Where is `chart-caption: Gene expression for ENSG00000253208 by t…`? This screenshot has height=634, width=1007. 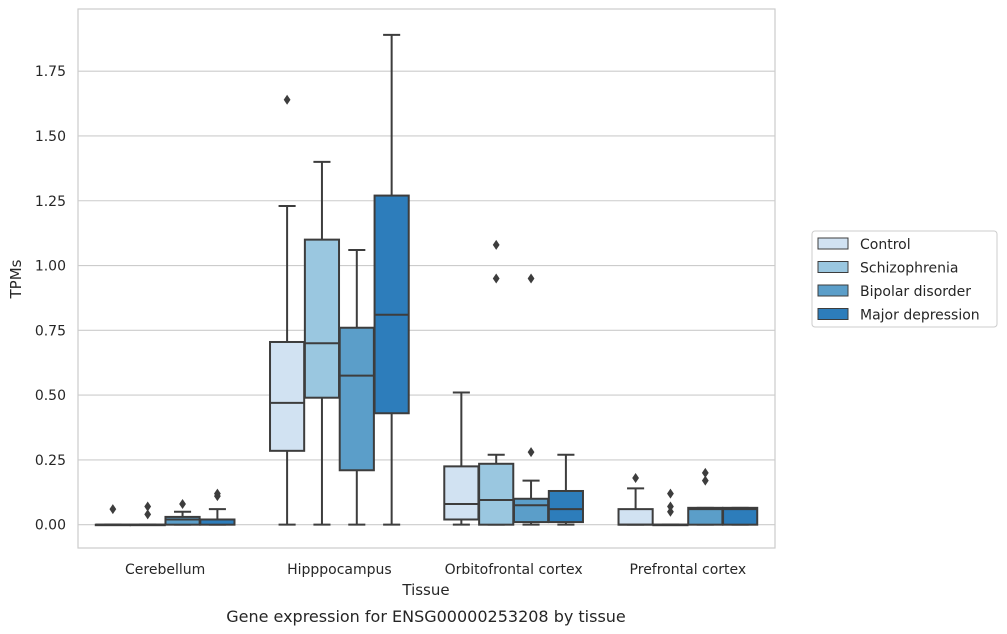
chart-caption: Gene expression for ENSG00000253208 by t… is located at coordinates (426, 616).